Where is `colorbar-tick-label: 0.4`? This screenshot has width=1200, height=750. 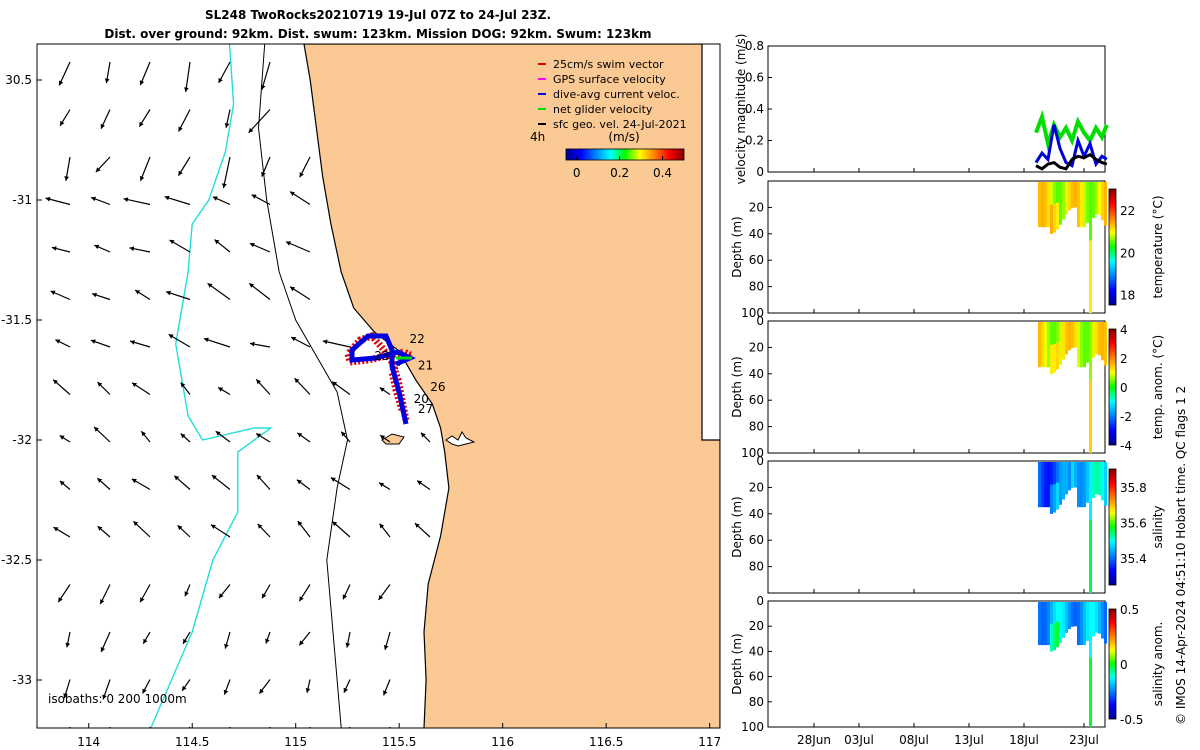 colorbar-tick-label: 0.4 is located at coordinates (662, 173).